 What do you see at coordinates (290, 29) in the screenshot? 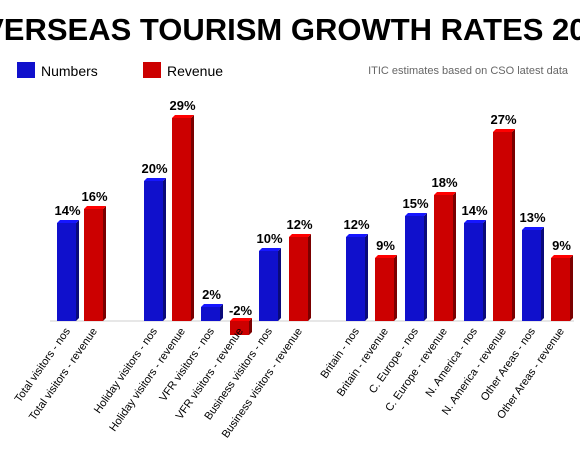
I see `chart-title: OVERSEAS TOURISM GROWTH RATES 2015` at bounding box center [290, 29].